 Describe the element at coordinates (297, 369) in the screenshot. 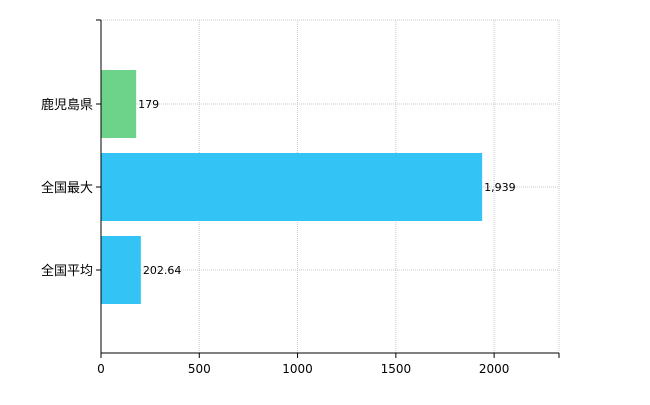

I see `x-tick-label-2: 1000` at that location.